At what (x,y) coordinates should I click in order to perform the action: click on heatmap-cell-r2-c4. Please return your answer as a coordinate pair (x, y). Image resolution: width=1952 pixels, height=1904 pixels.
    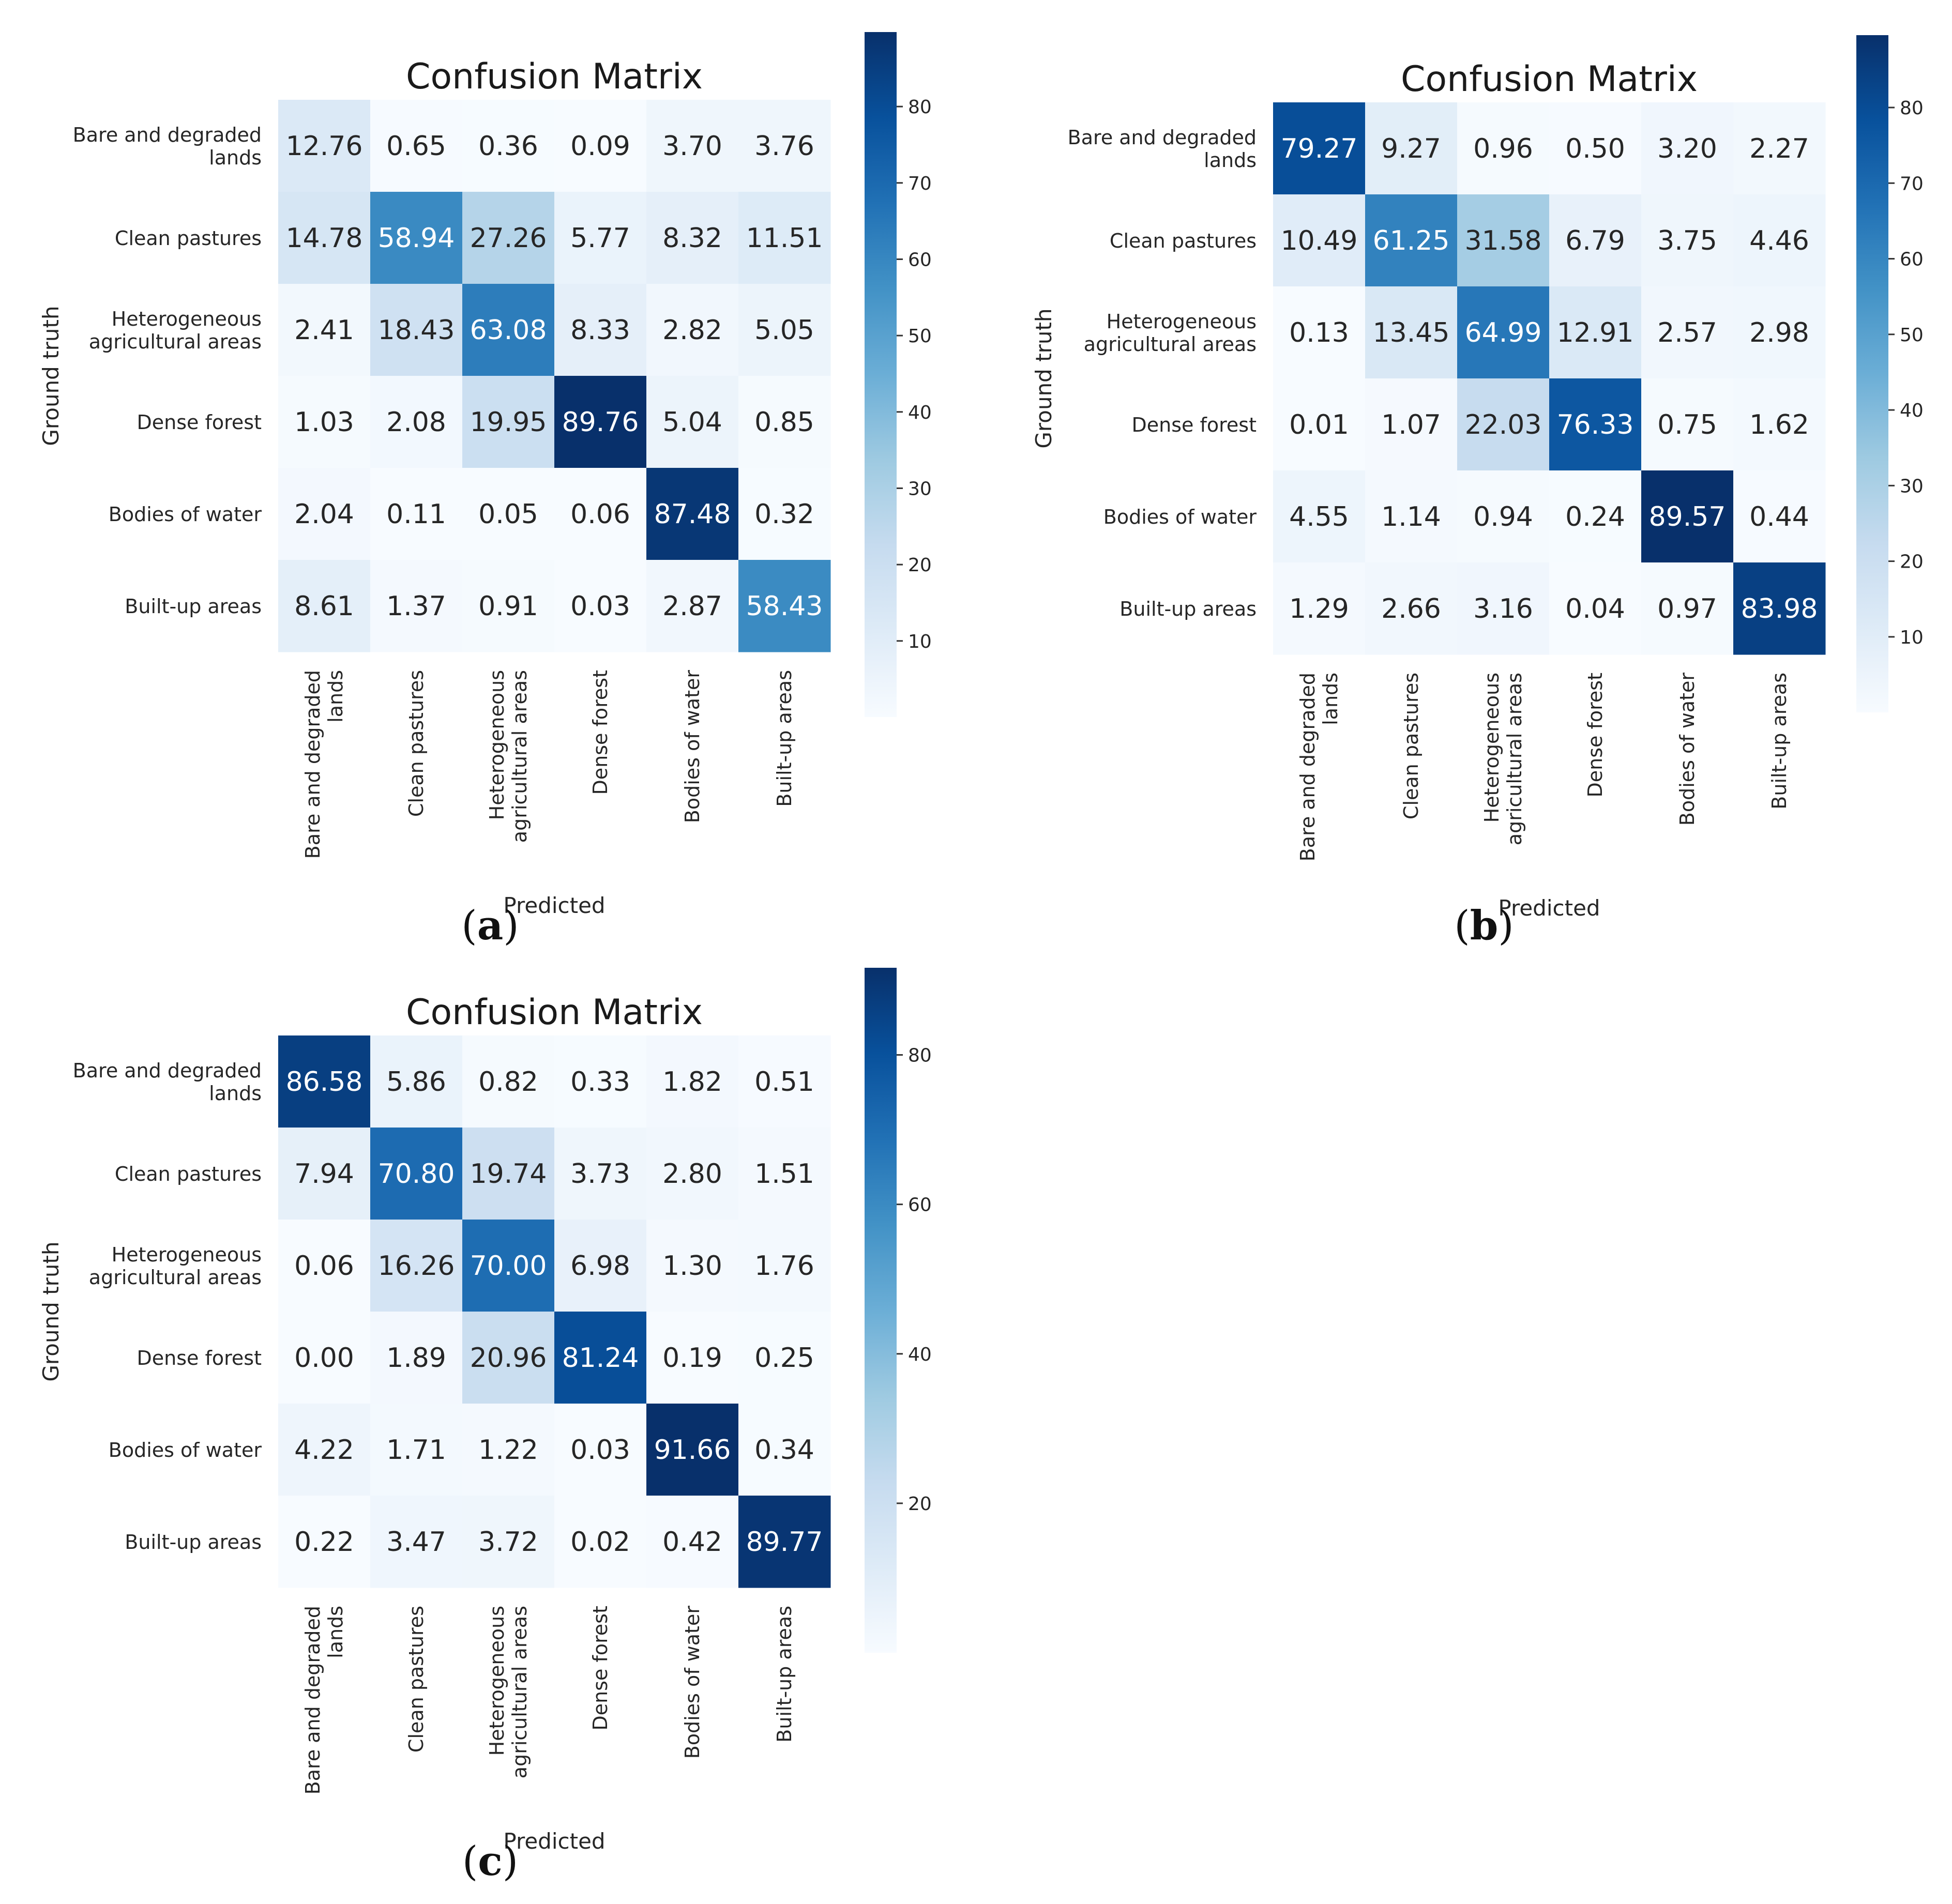
    Looking at the image, I should click on (692, 1266).